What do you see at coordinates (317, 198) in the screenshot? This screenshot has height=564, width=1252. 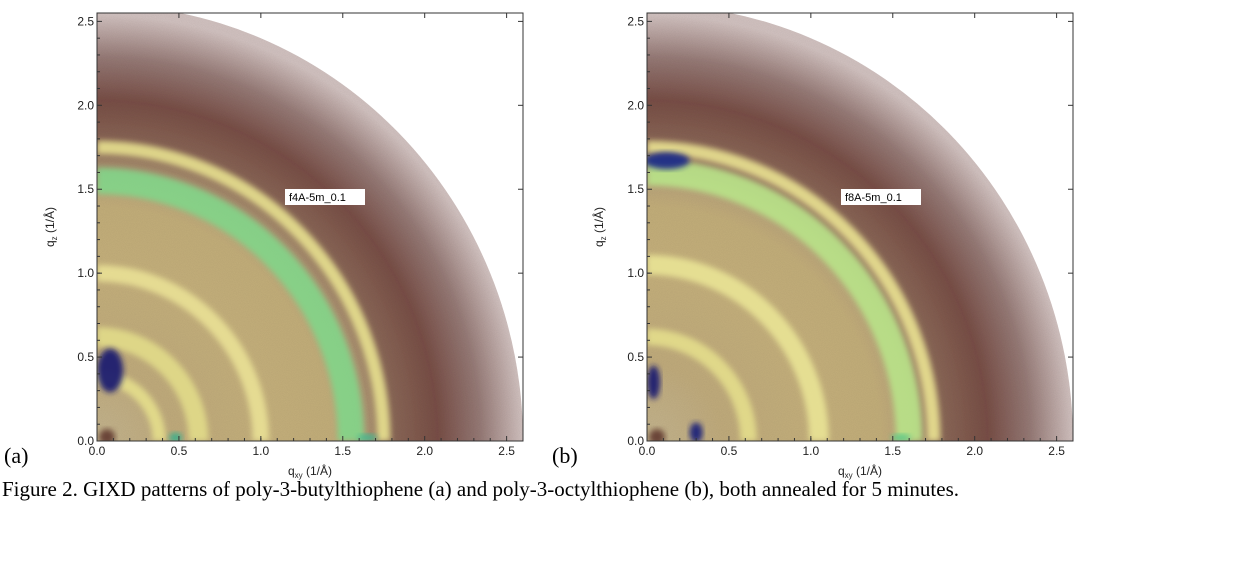 I see `sample-annotation: f4A-5m_0.1` at bounding box center [317, 198].